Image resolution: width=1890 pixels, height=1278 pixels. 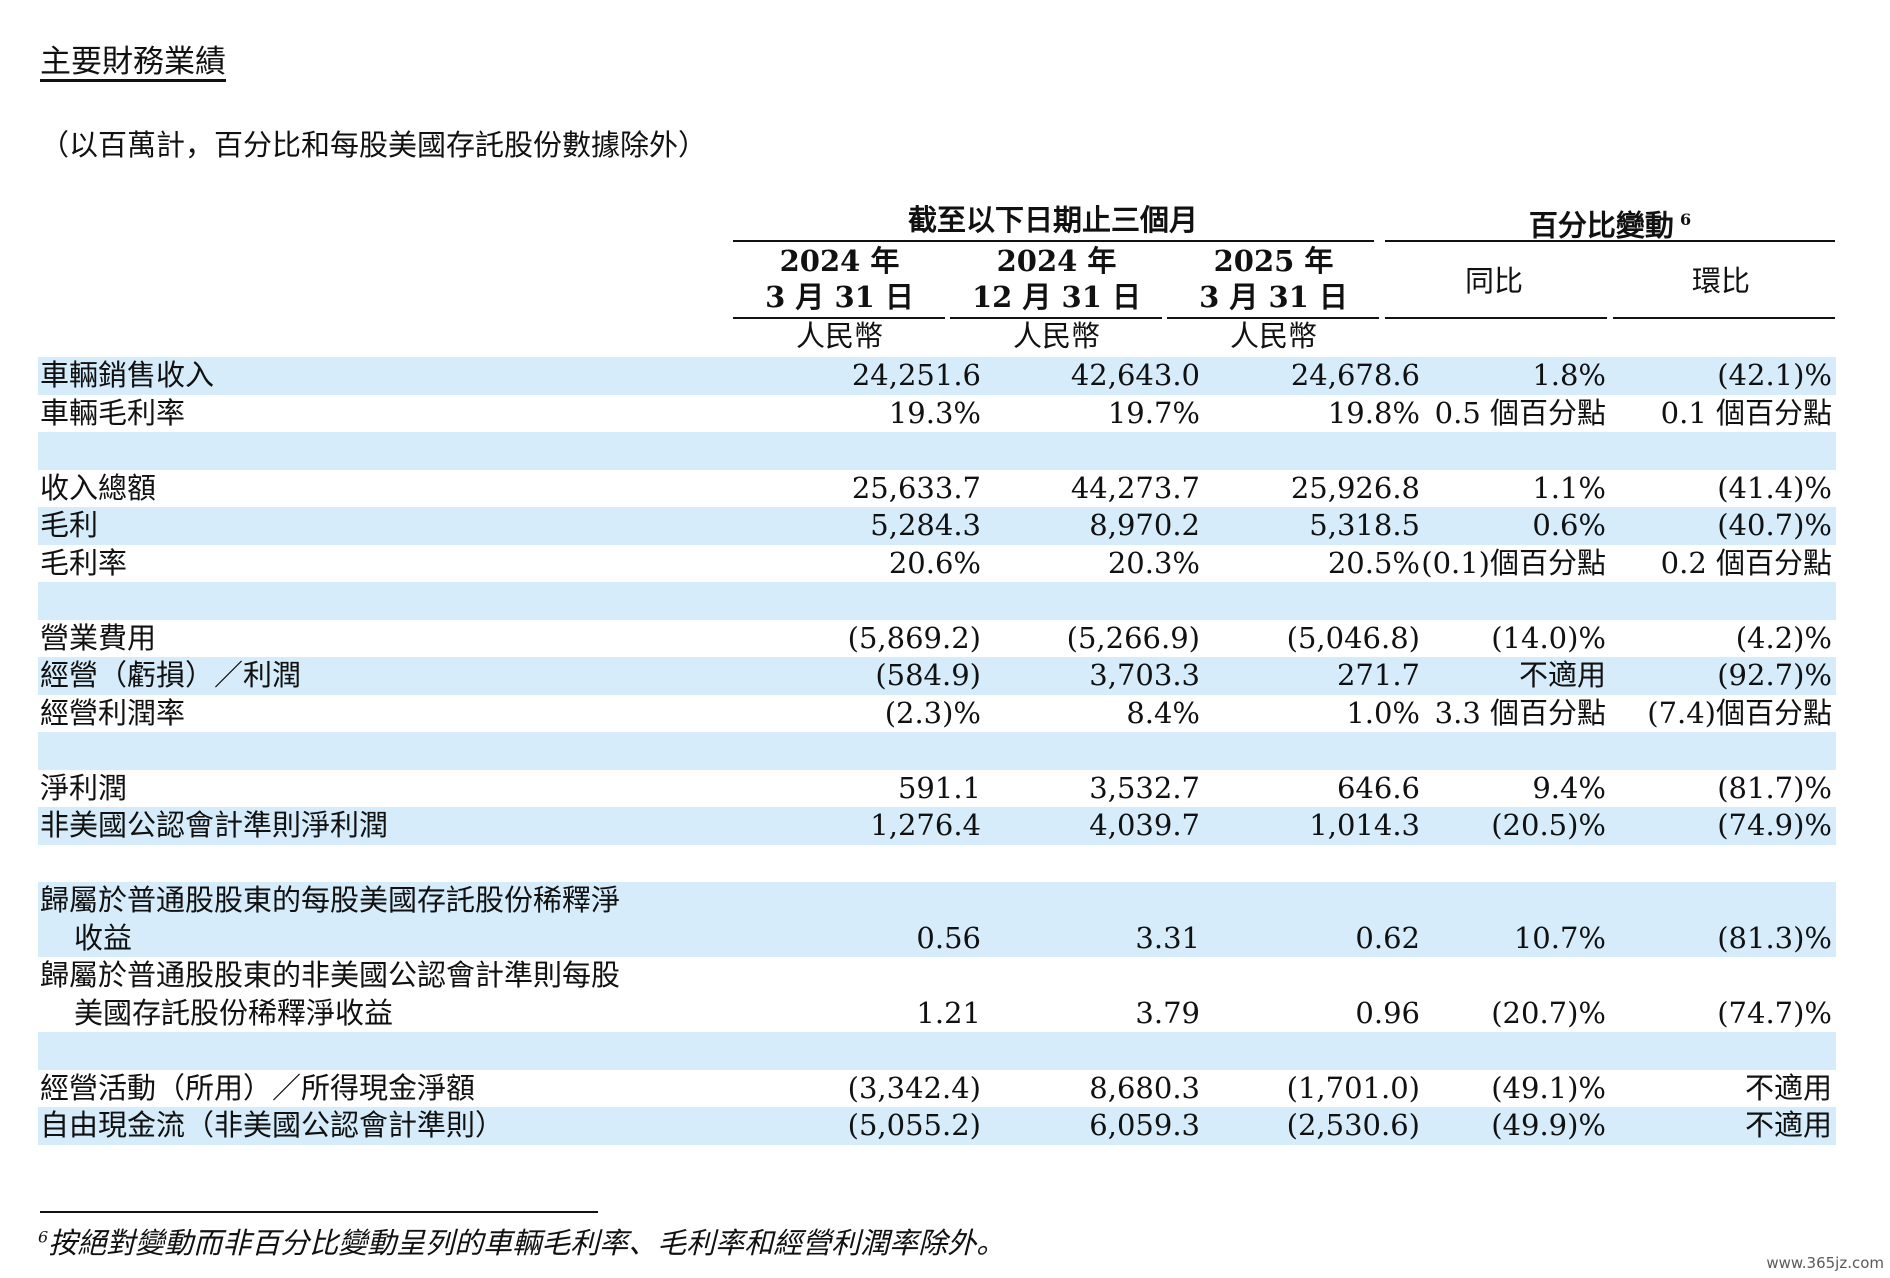 I want to click on row-label: 淨利潤, so click(x=84, y=787).